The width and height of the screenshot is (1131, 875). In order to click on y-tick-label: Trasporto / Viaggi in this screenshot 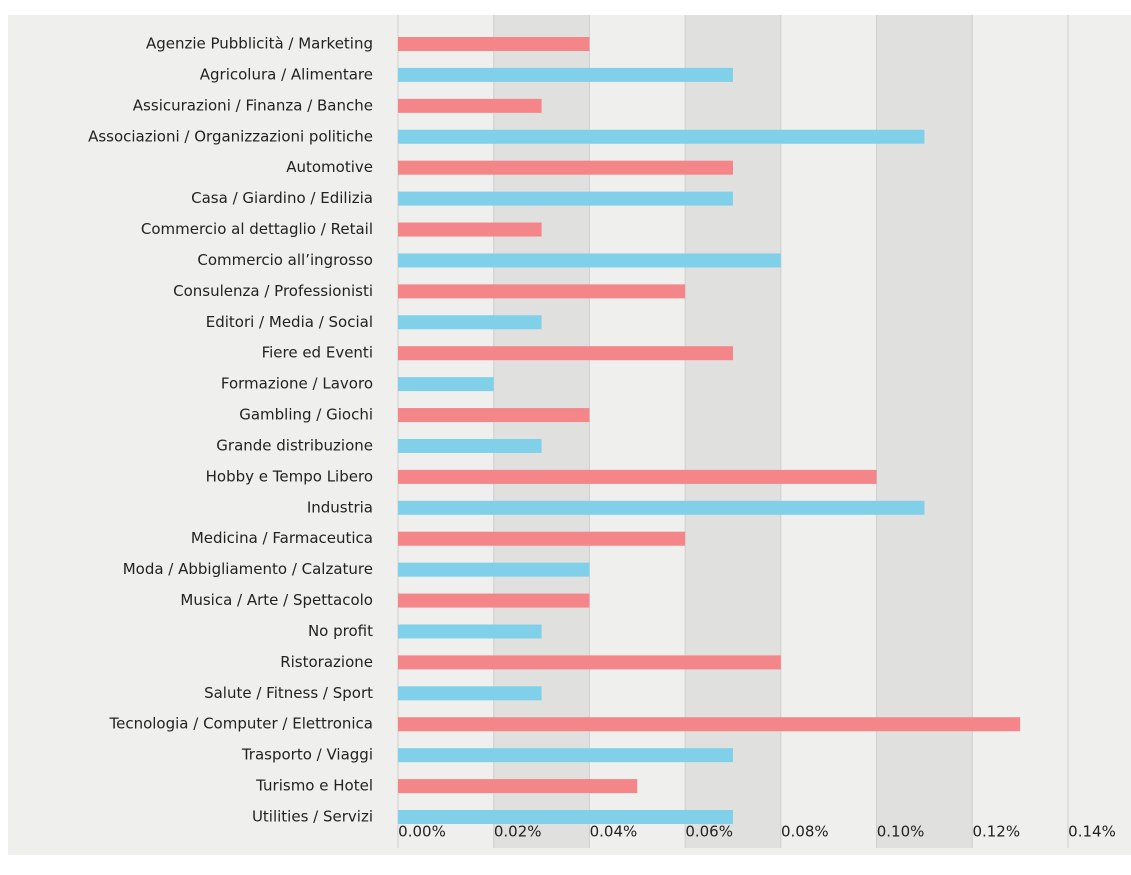, I will do `click(307, 755)`.